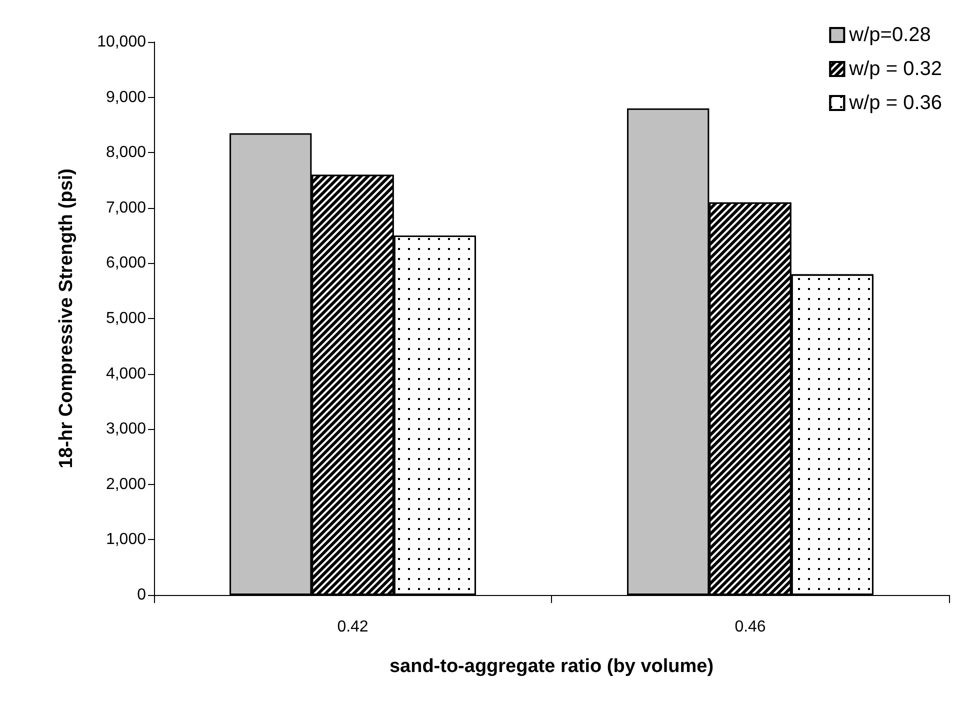  I want to click on y-tick-label: 4,000, so click(126, 373).